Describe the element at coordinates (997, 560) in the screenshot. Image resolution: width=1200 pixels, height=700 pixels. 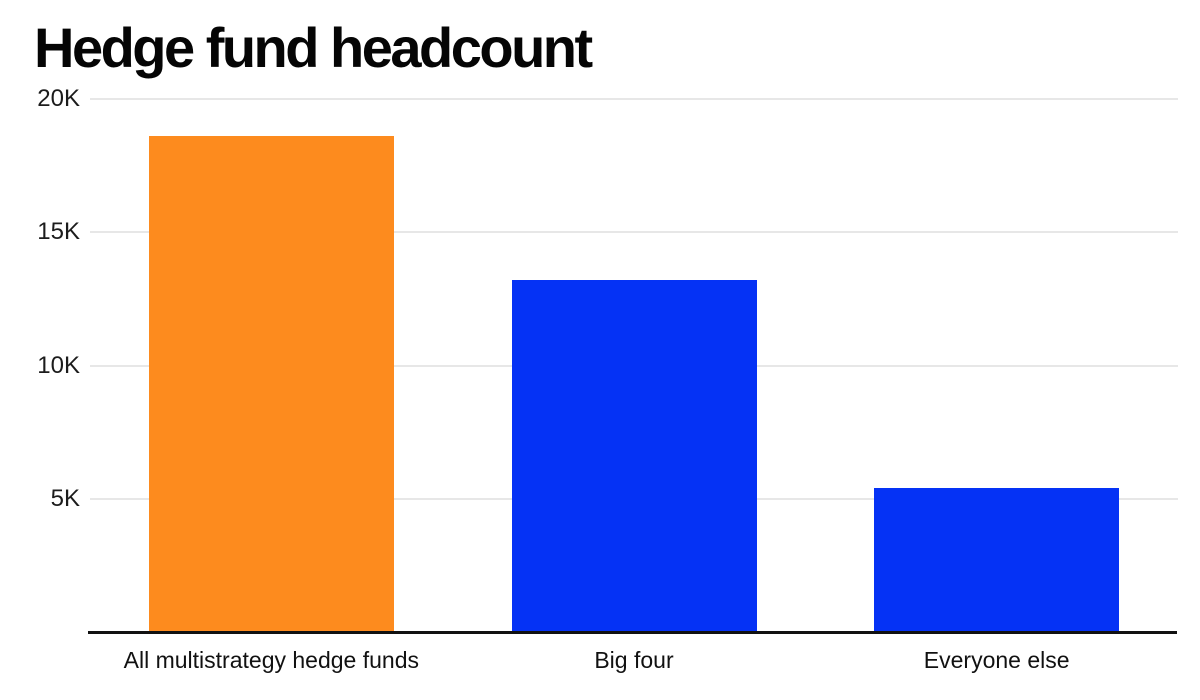
I see `bar-everyone-else` at that location.